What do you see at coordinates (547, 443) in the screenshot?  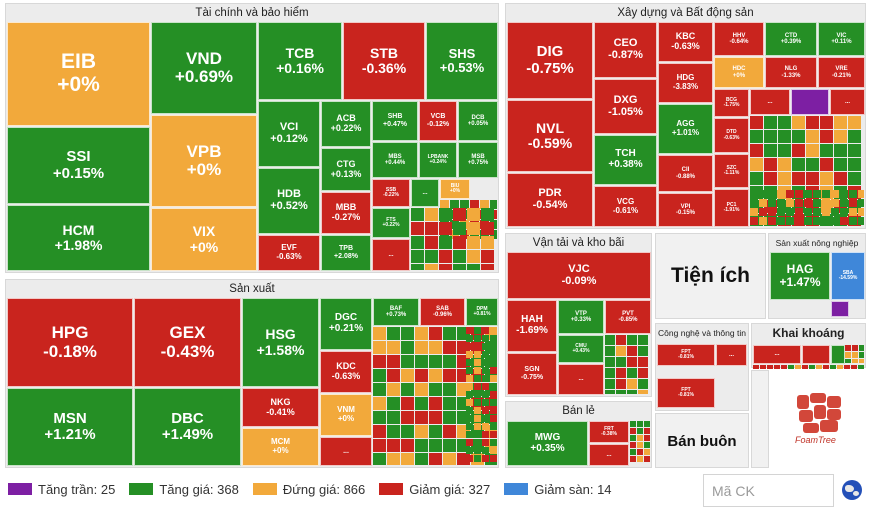 I see `tile-mwg: MWG +0.35%` at bounding box center [547, 443].